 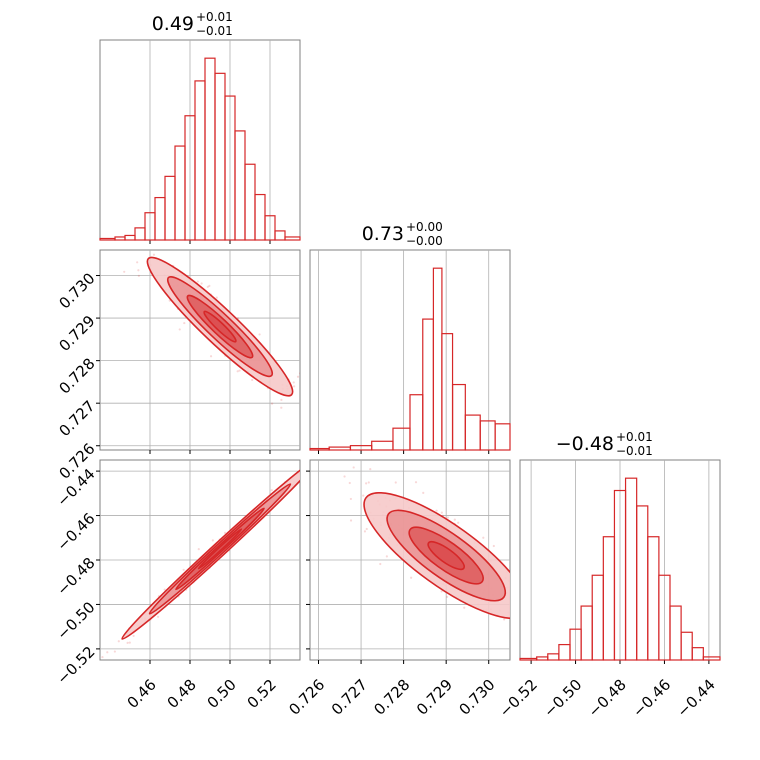 What do you see at coordinates (200, 350) in the screenshot?
I see `contour-p1-p2-frame` at bounding box center [200, 350].